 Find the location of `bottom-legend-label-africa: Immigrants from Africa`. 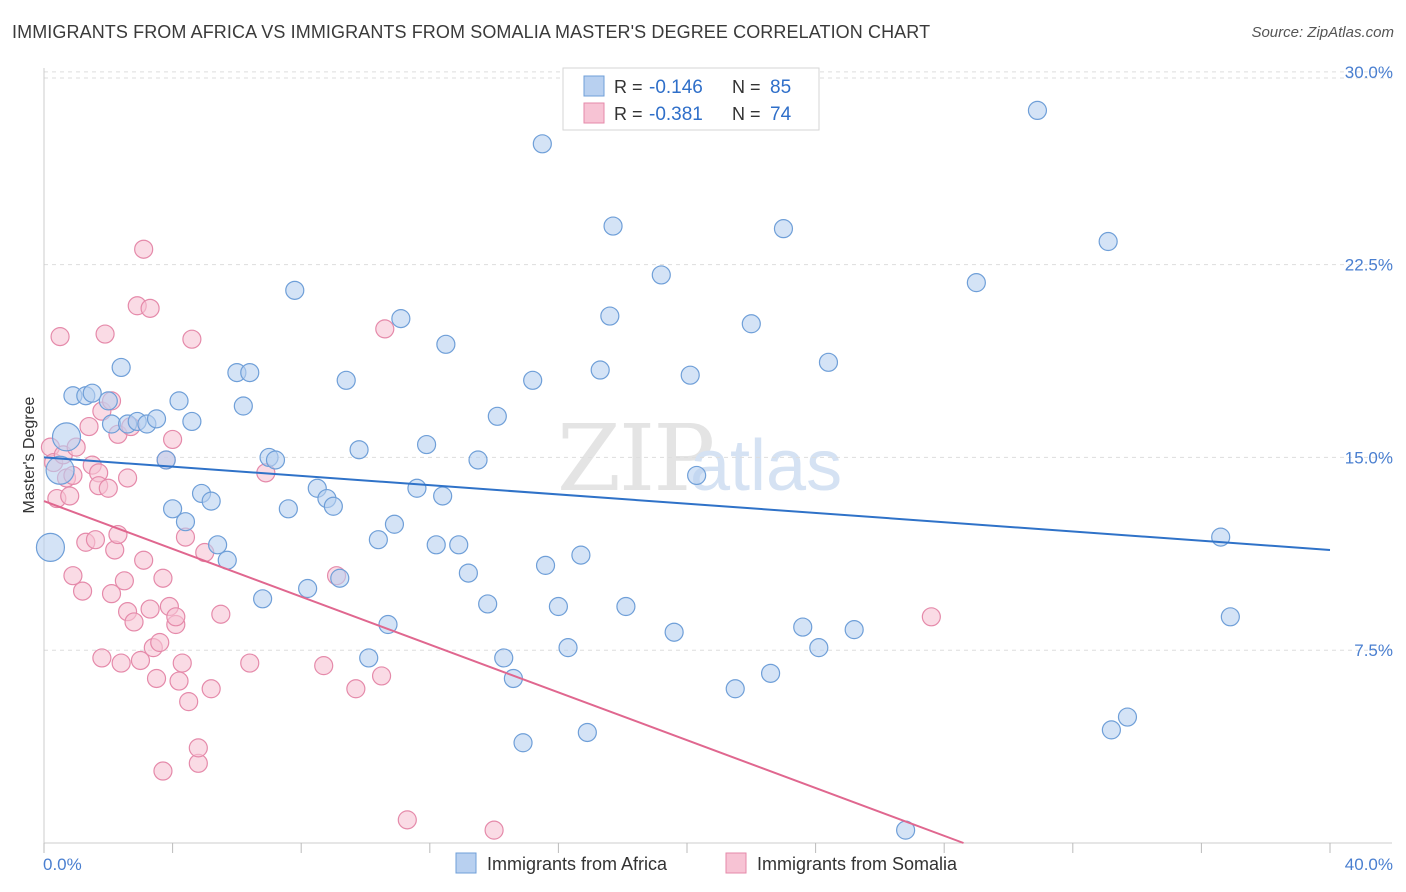

bottom-legend-label-africa: Immigrants from Africa is located at coordinates (577, 864).